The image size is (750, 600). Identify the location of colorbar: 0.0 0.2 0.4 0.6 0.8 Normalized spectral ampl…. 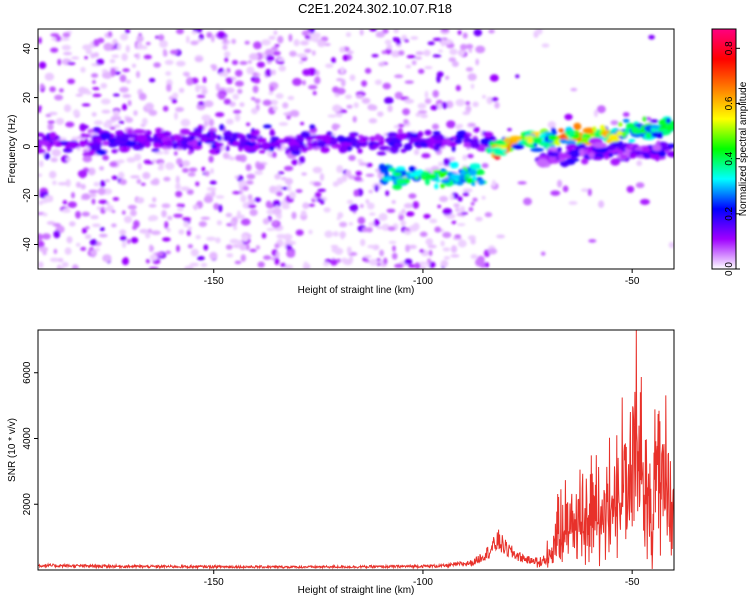
(730, 152).